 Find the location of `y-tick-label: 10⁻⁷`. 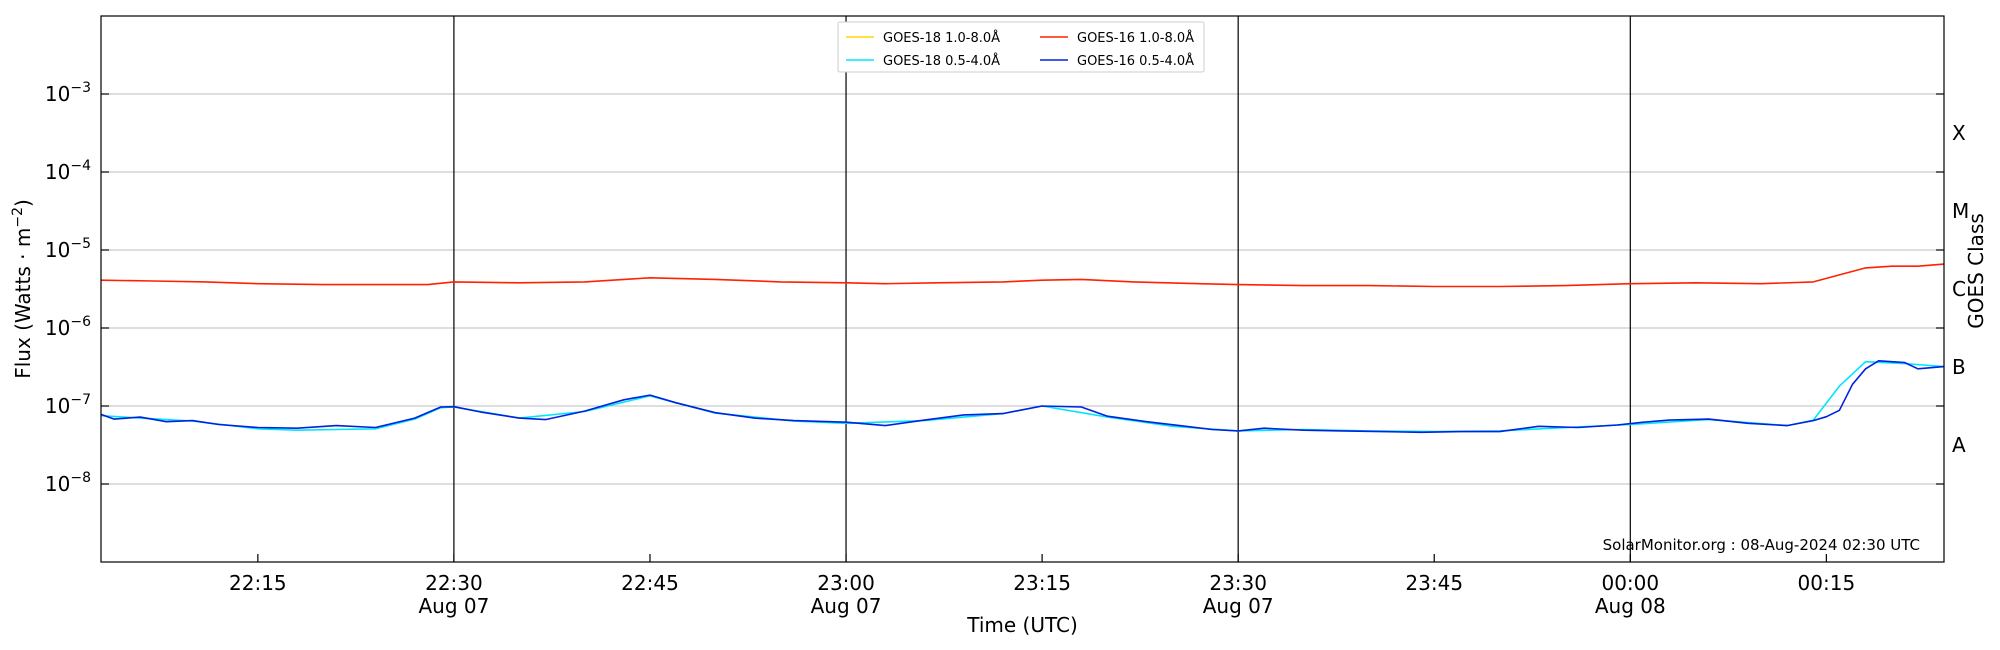

y-tick-label: 10⁻⁷ is located at coordinates (68, 405).